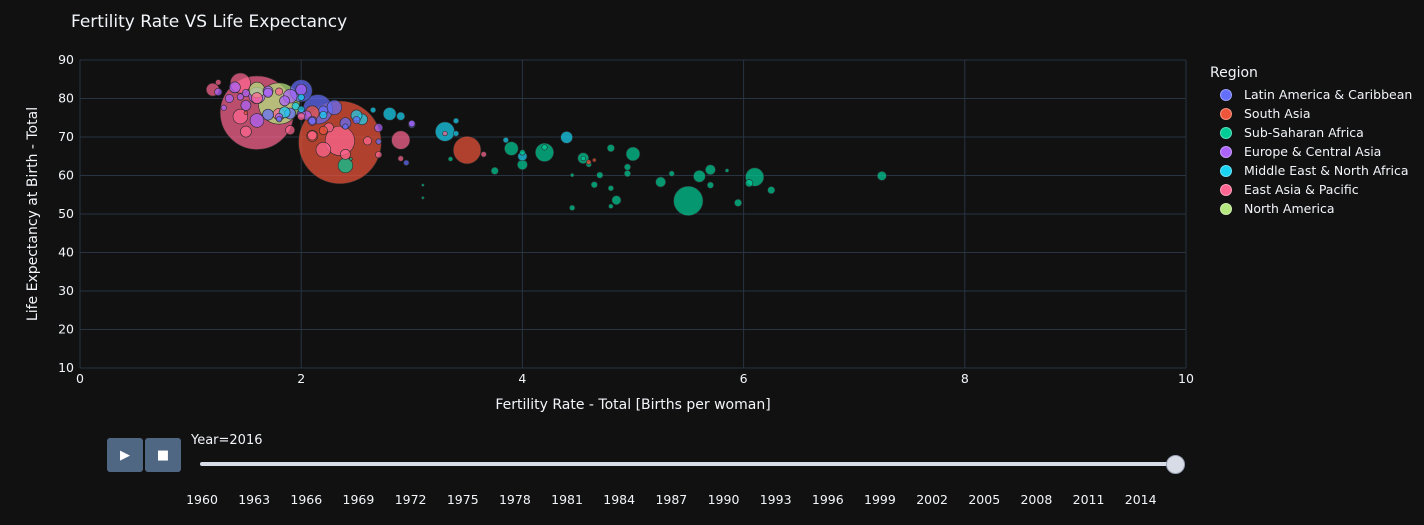  Describe the element at coordinates (33, 214) in the screenshot. I see `y-axis-title: Life Expectancy at Birth - Total` at that location.